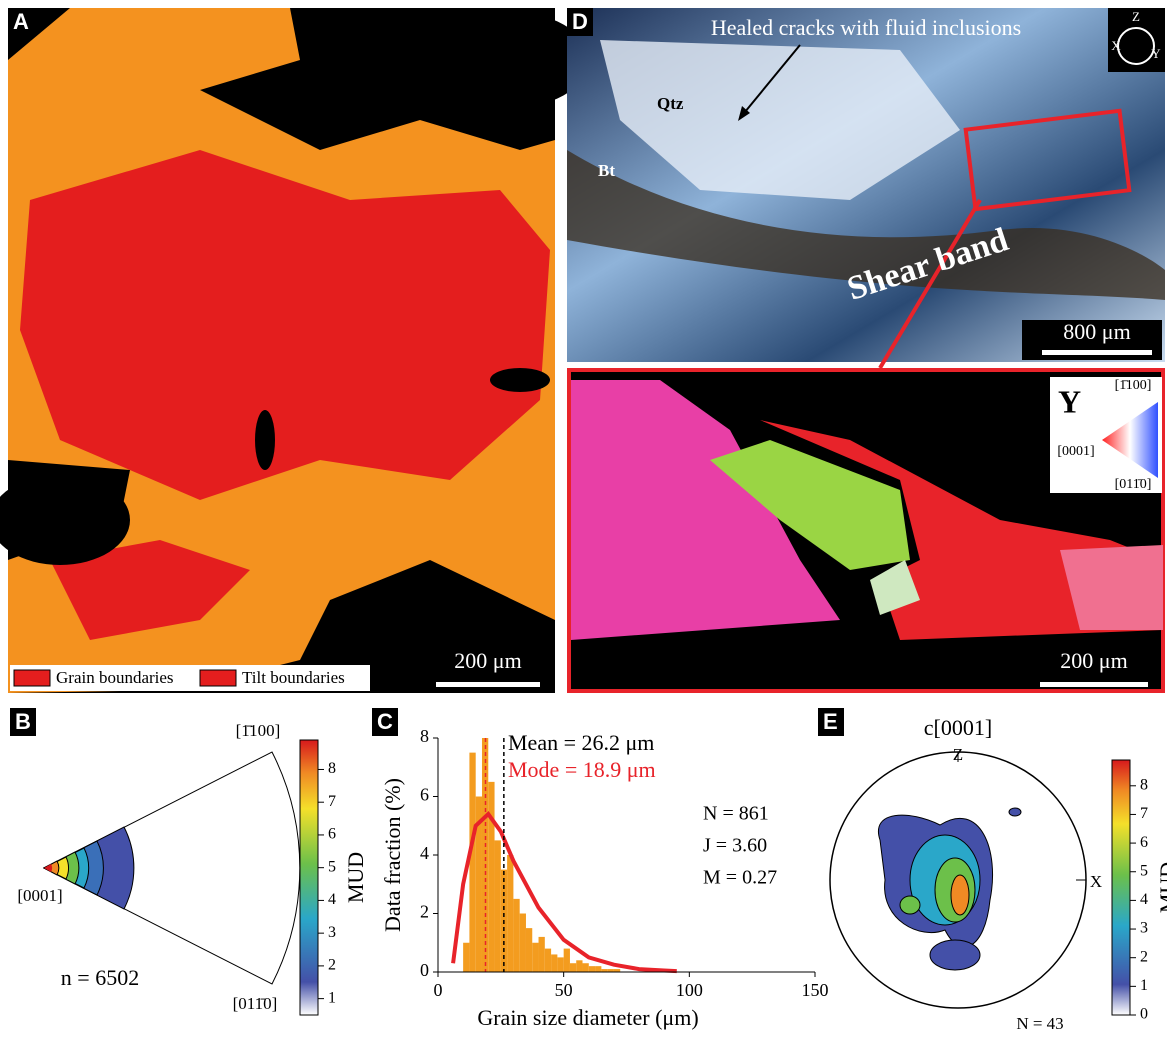 Image resolution: width=1167 pixels, height=1042 pixels. Describe the element at coordinates (424, 736) in the screenshot. I see `y-tick-label: 8` at that location.